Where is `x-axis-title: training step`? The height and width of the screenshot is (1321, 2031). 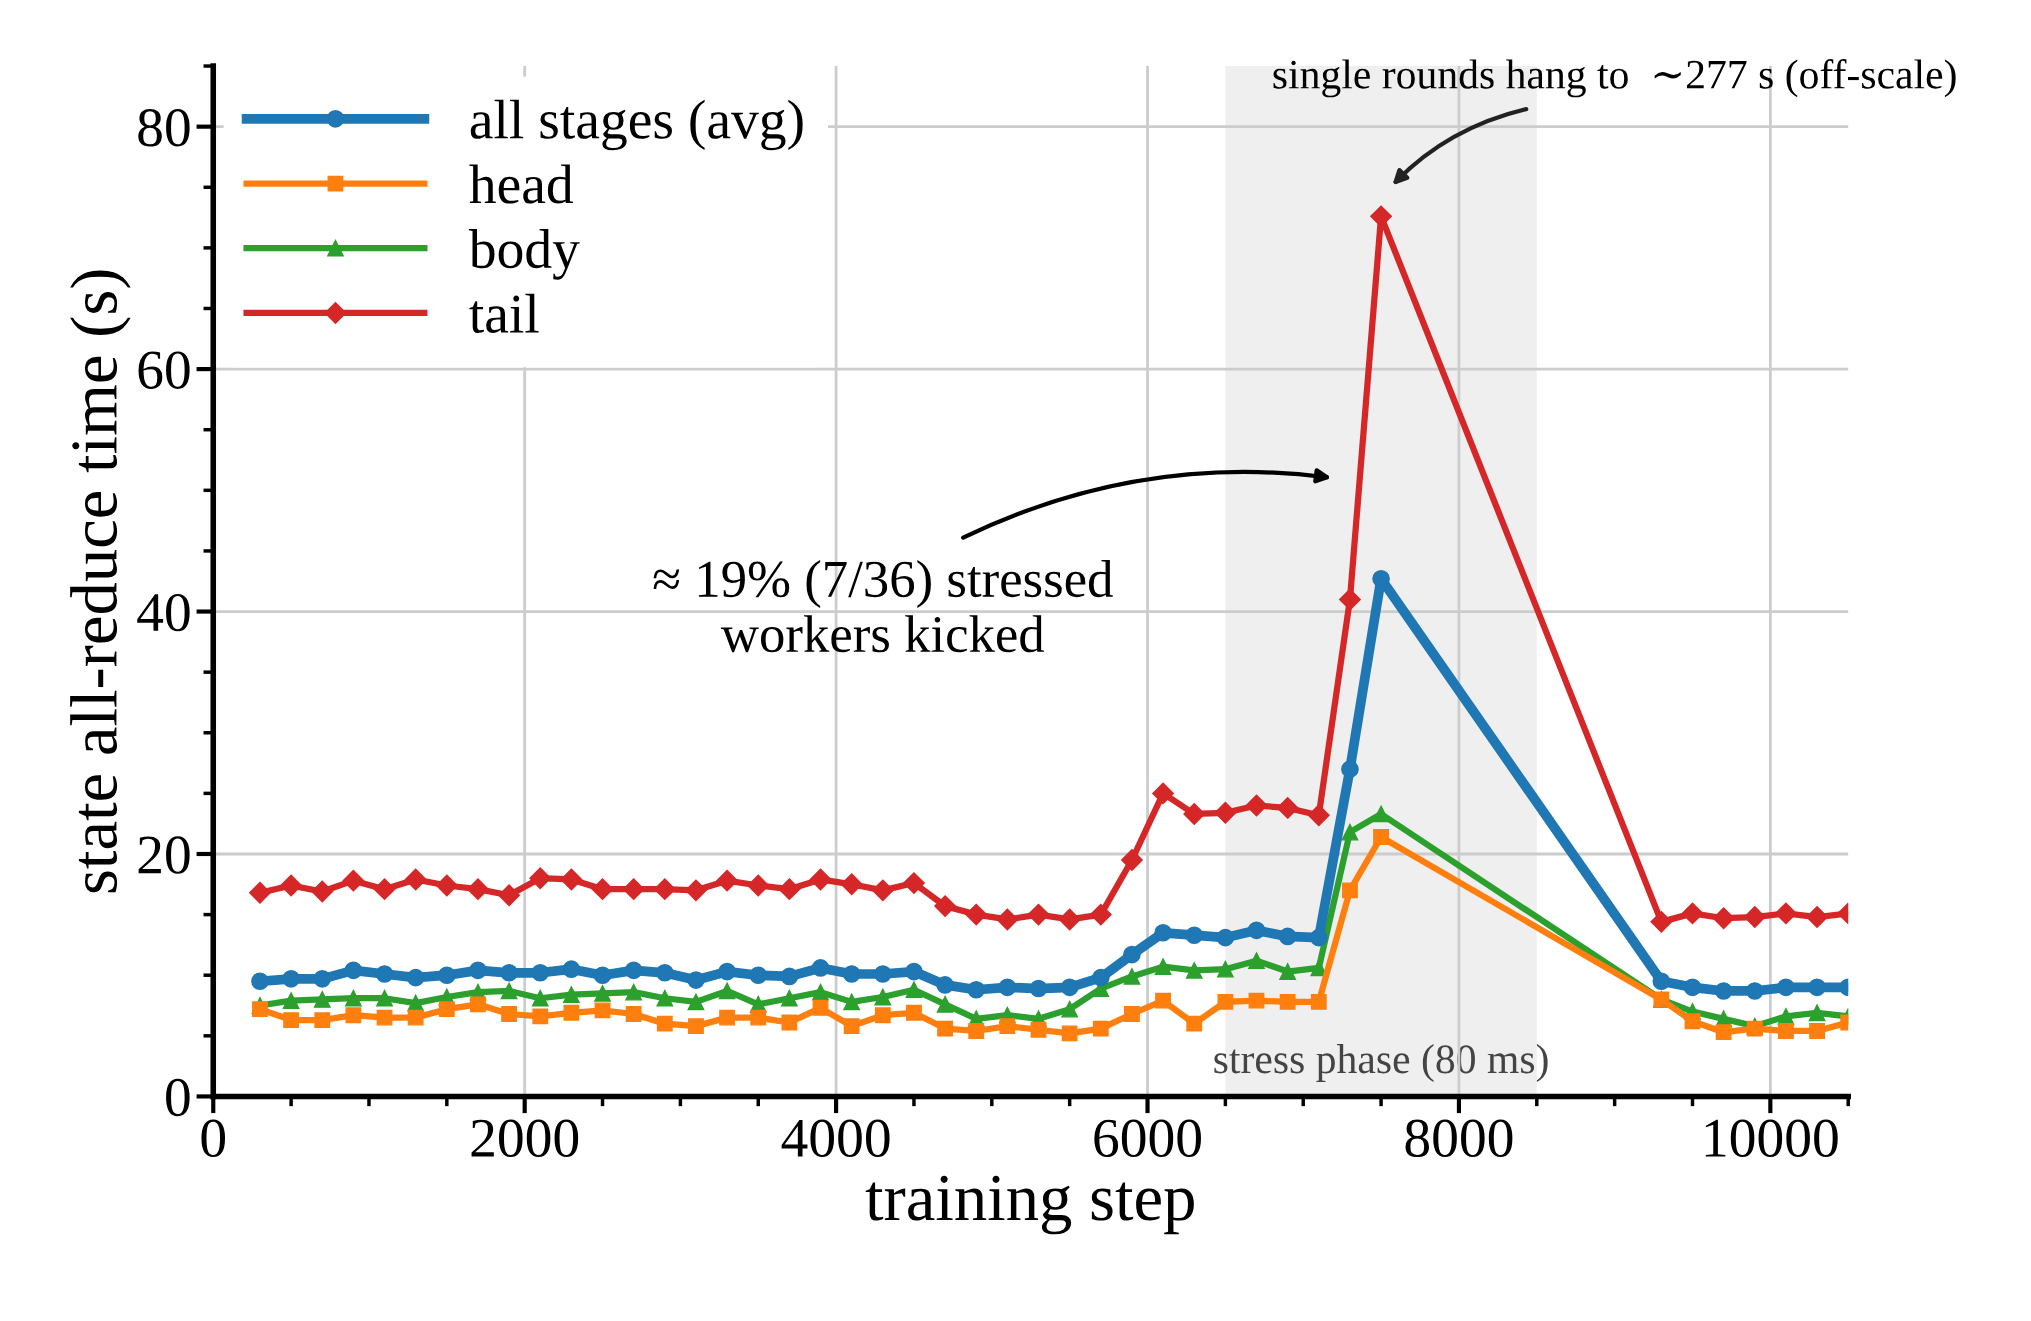 x-axis-title: training step is located at coordinates (1029, 1205).